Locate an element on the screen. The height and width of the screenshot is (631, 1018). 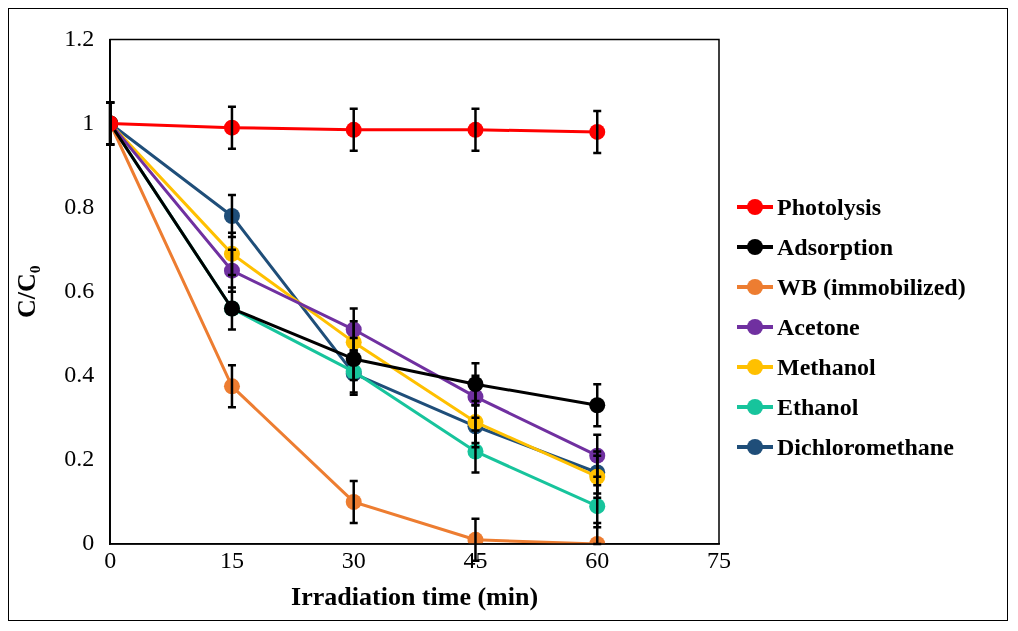
legend-label: Acetone is located at coordinates (818, 327).